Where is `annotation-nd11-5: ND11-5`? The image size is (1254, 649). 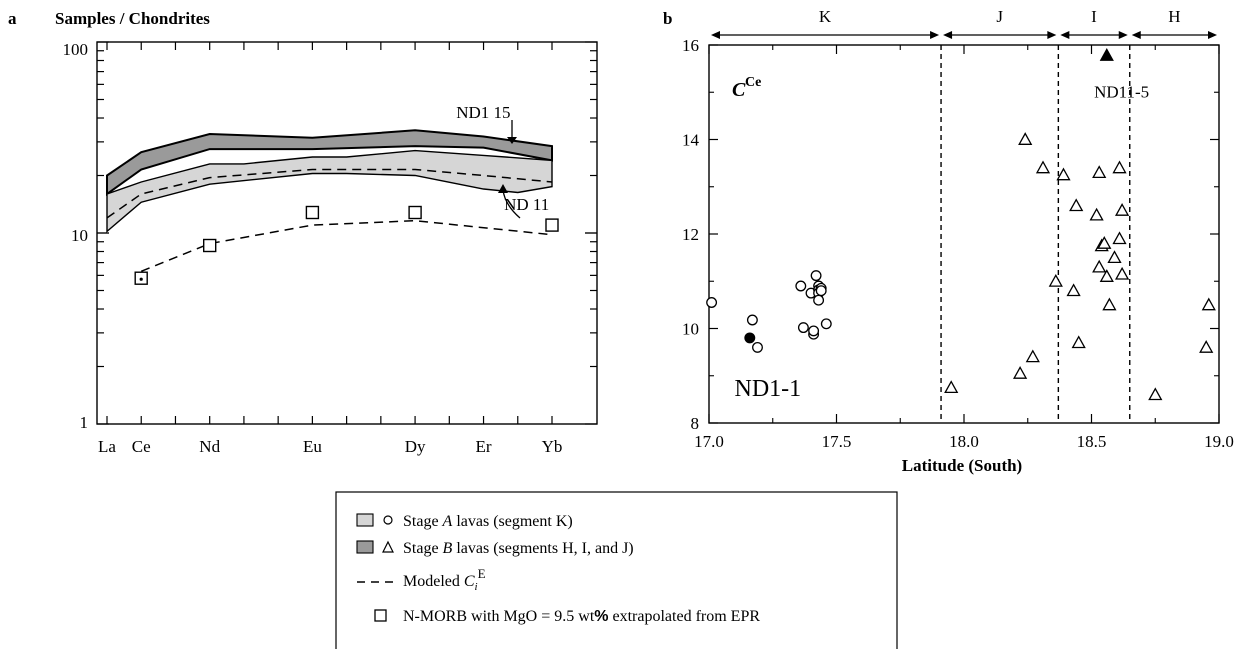 annotation-nd11-5: ND11-5 is located at coordinates (1121, 91).